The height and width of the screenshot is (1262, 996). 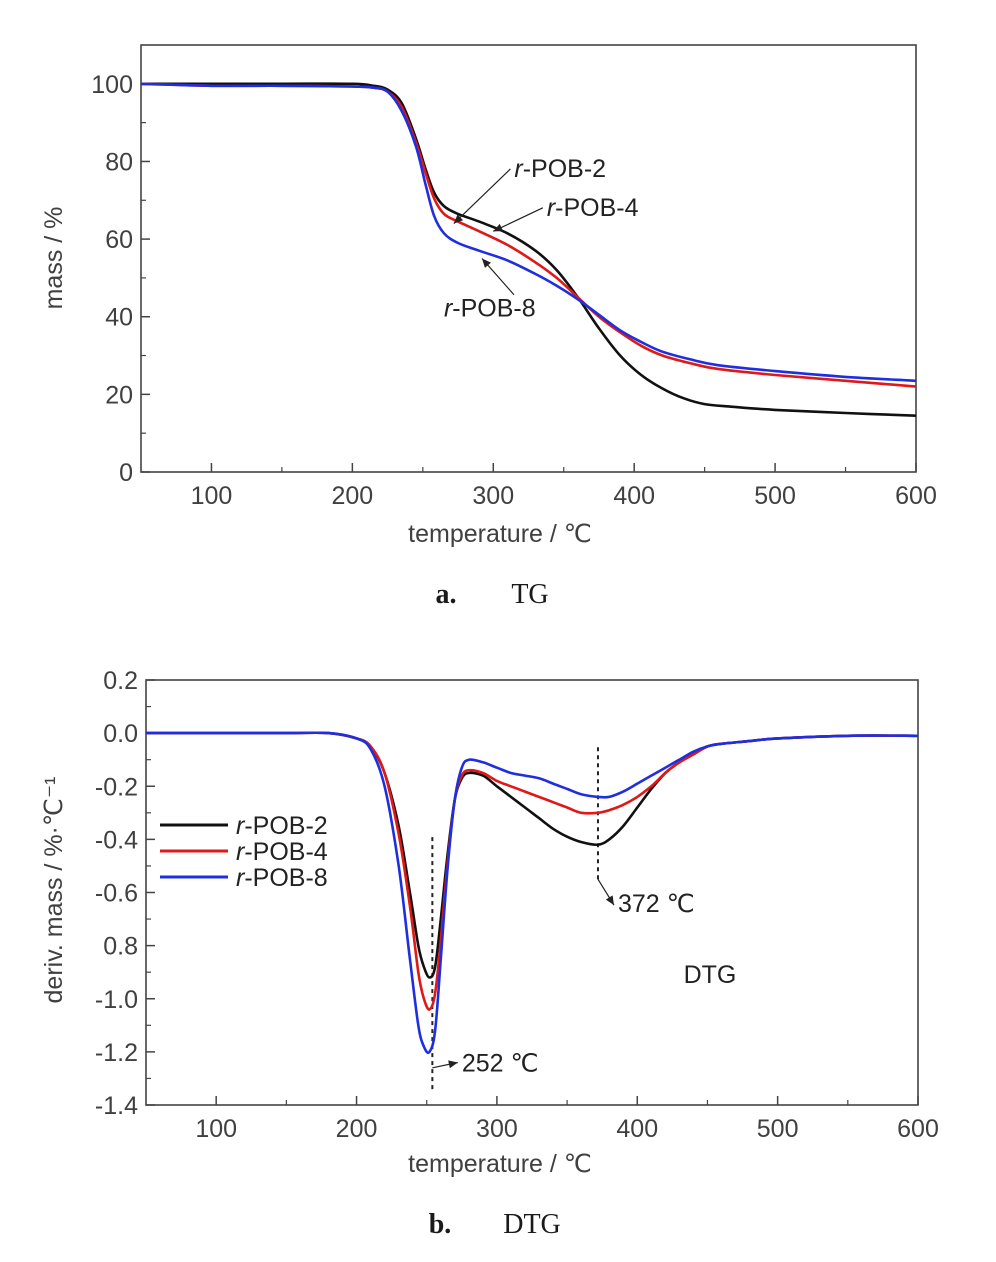 What do you see at coordinates (593, 208) in the screenshot?
I see `tg-annotation-label: r-POB-4` at bounding box center [593, 208].